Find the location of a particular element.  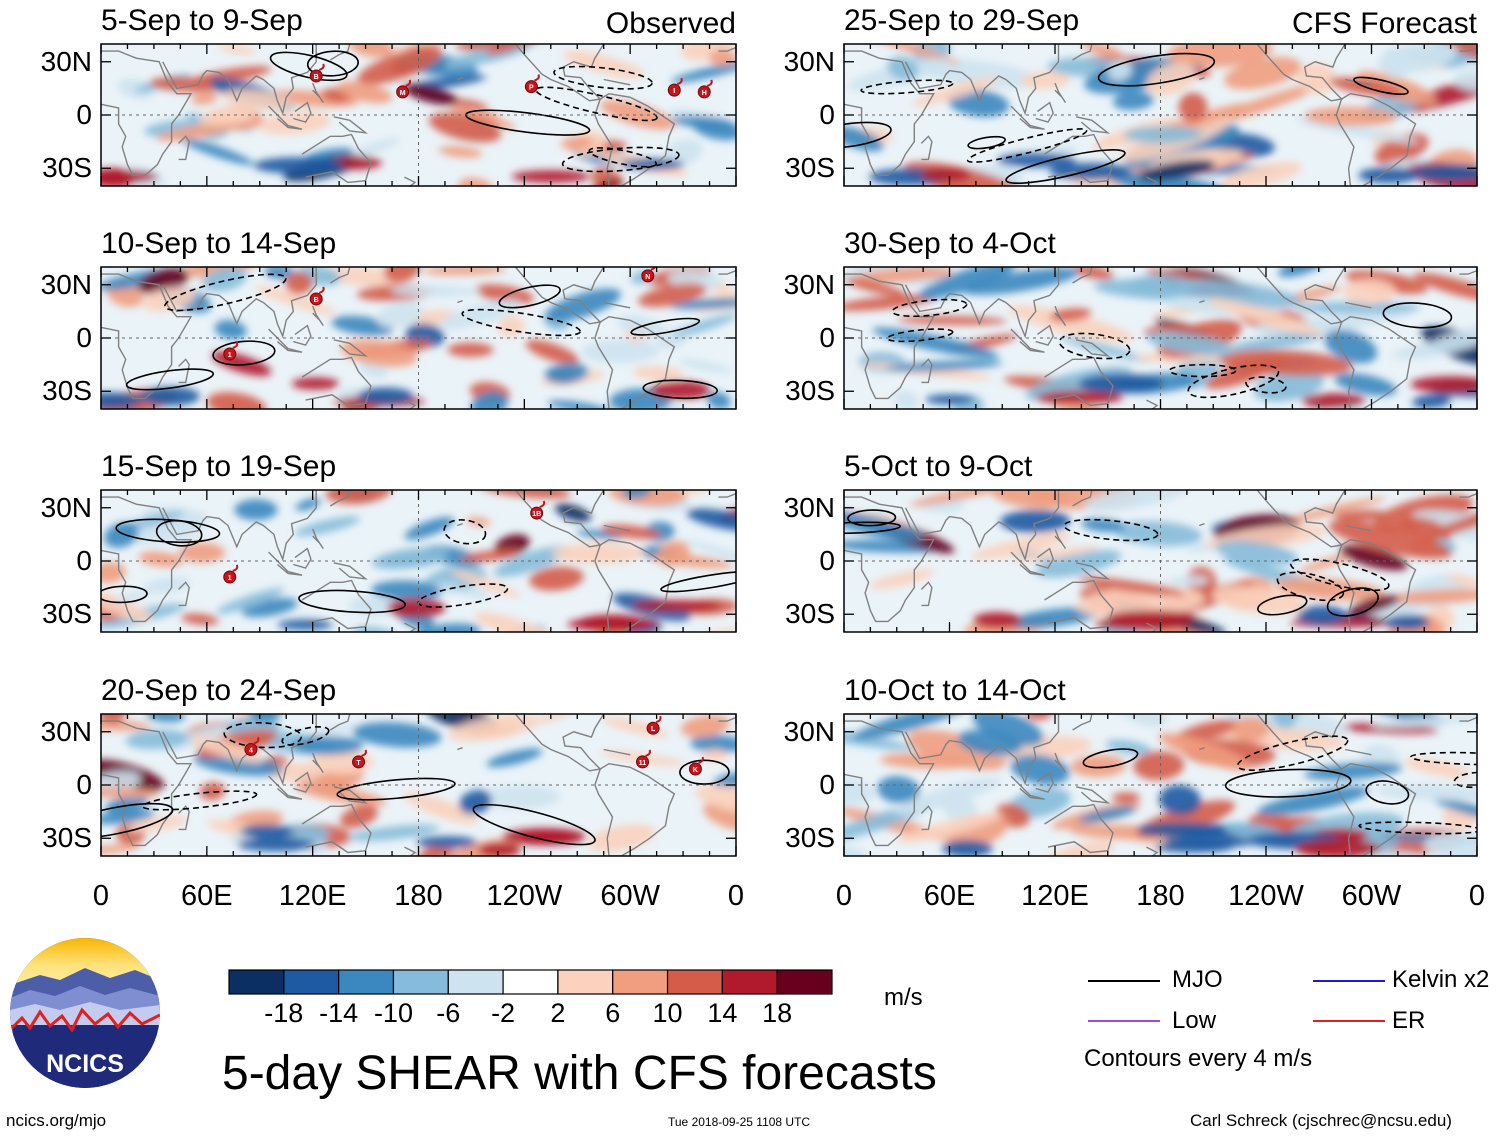

panel-title: 10-Oct to 14-Oct is located at coordinates (955, 690).